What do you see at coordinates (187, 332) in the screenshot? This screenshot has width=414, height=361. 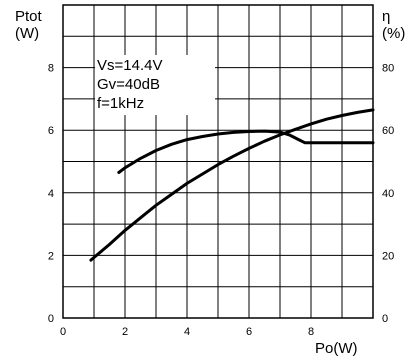 I see `x-tick-label: 4` at bounding box center [187, 332].